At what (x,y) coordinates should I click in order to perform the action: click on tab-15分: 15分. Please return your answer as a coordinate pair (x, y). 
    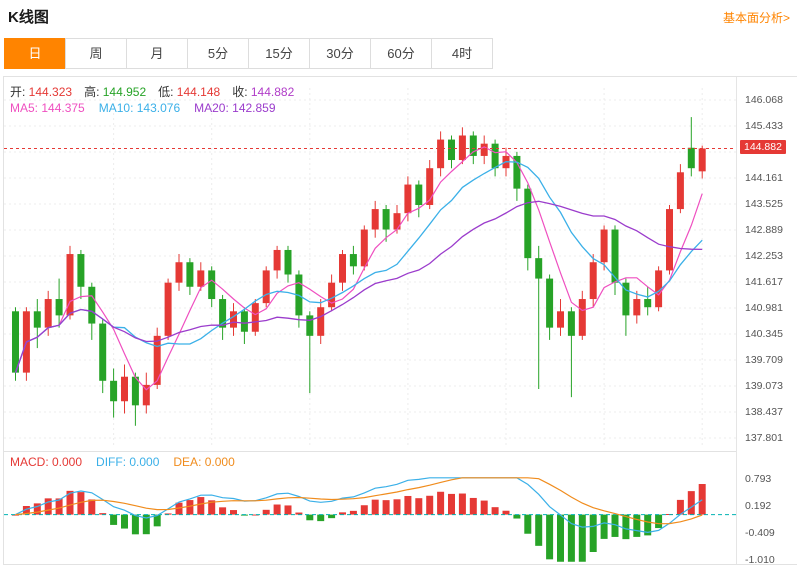
    Looking at the image, I should click on (279, 53).